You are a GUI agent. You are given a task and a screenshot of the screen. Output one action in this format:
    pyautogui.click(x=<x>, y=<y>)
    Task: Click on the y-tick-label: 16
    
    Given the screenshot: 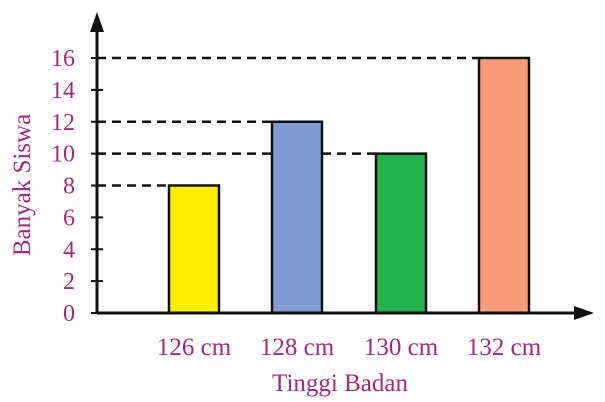 What is the action you would take?
    pyautogui.click(x=63, y=59)
    